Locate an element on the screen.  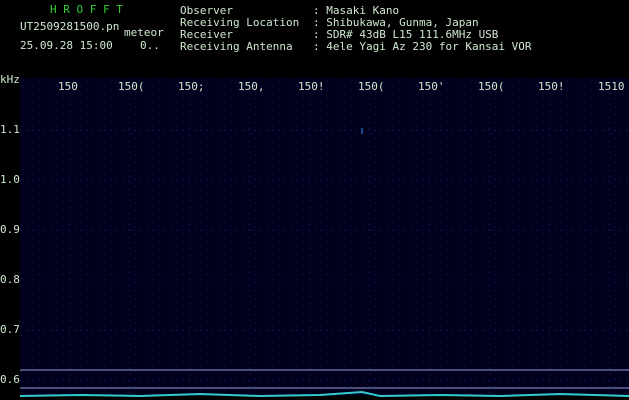
y-tick-label: 0.8 is located at coordinates (10, 279).